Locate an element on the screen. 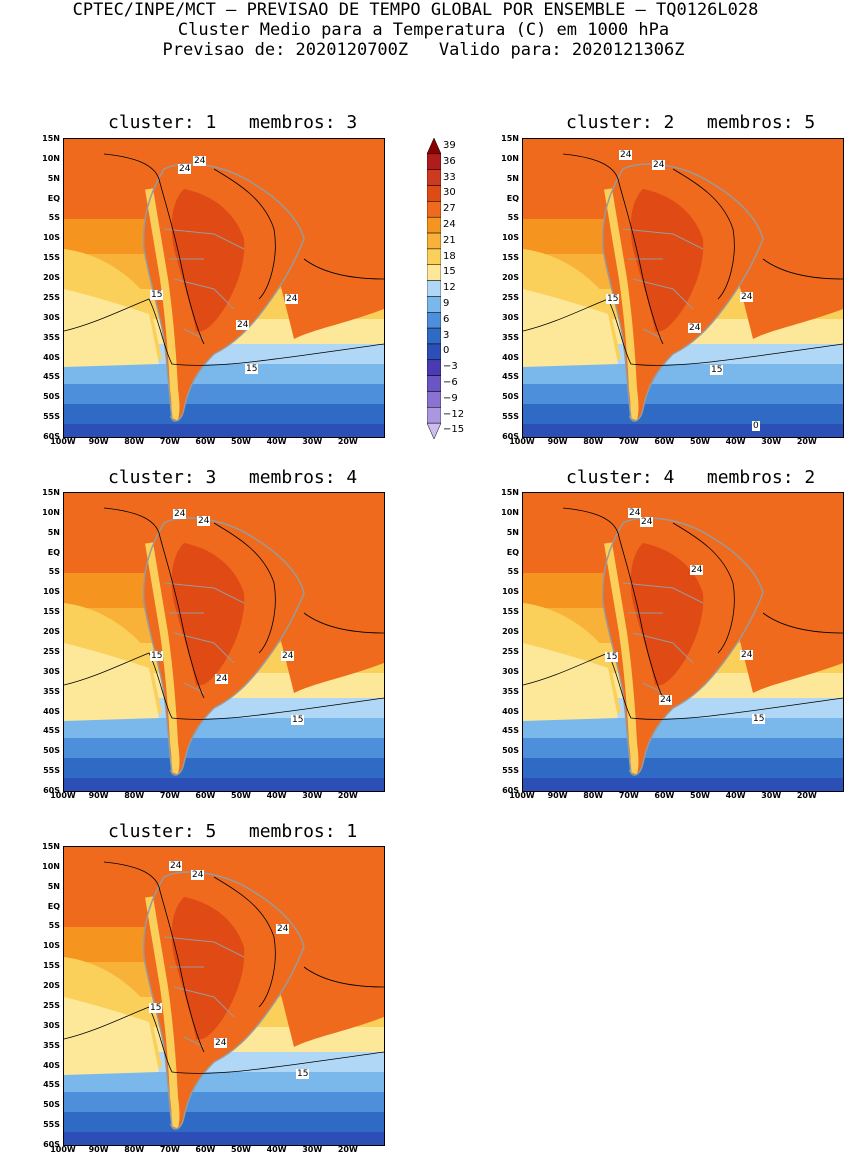 Image resolution: width=847 pixels, height=1157 pixels. panel-title-cluster-5: cluster: 5 membros: 1 is located at coordinates (233, 831).